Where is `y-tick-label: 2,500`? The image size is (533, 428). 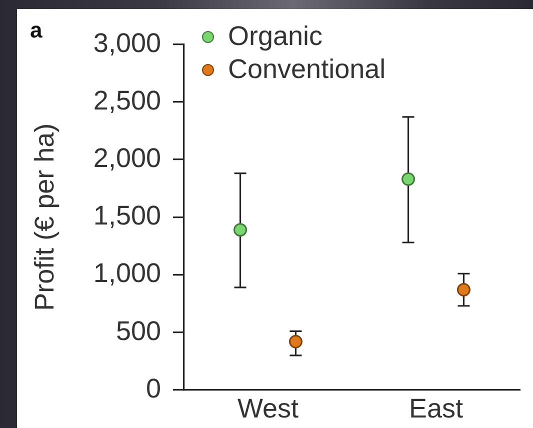 y-tick-label: 2,500 is located at coordinates (127, 100).